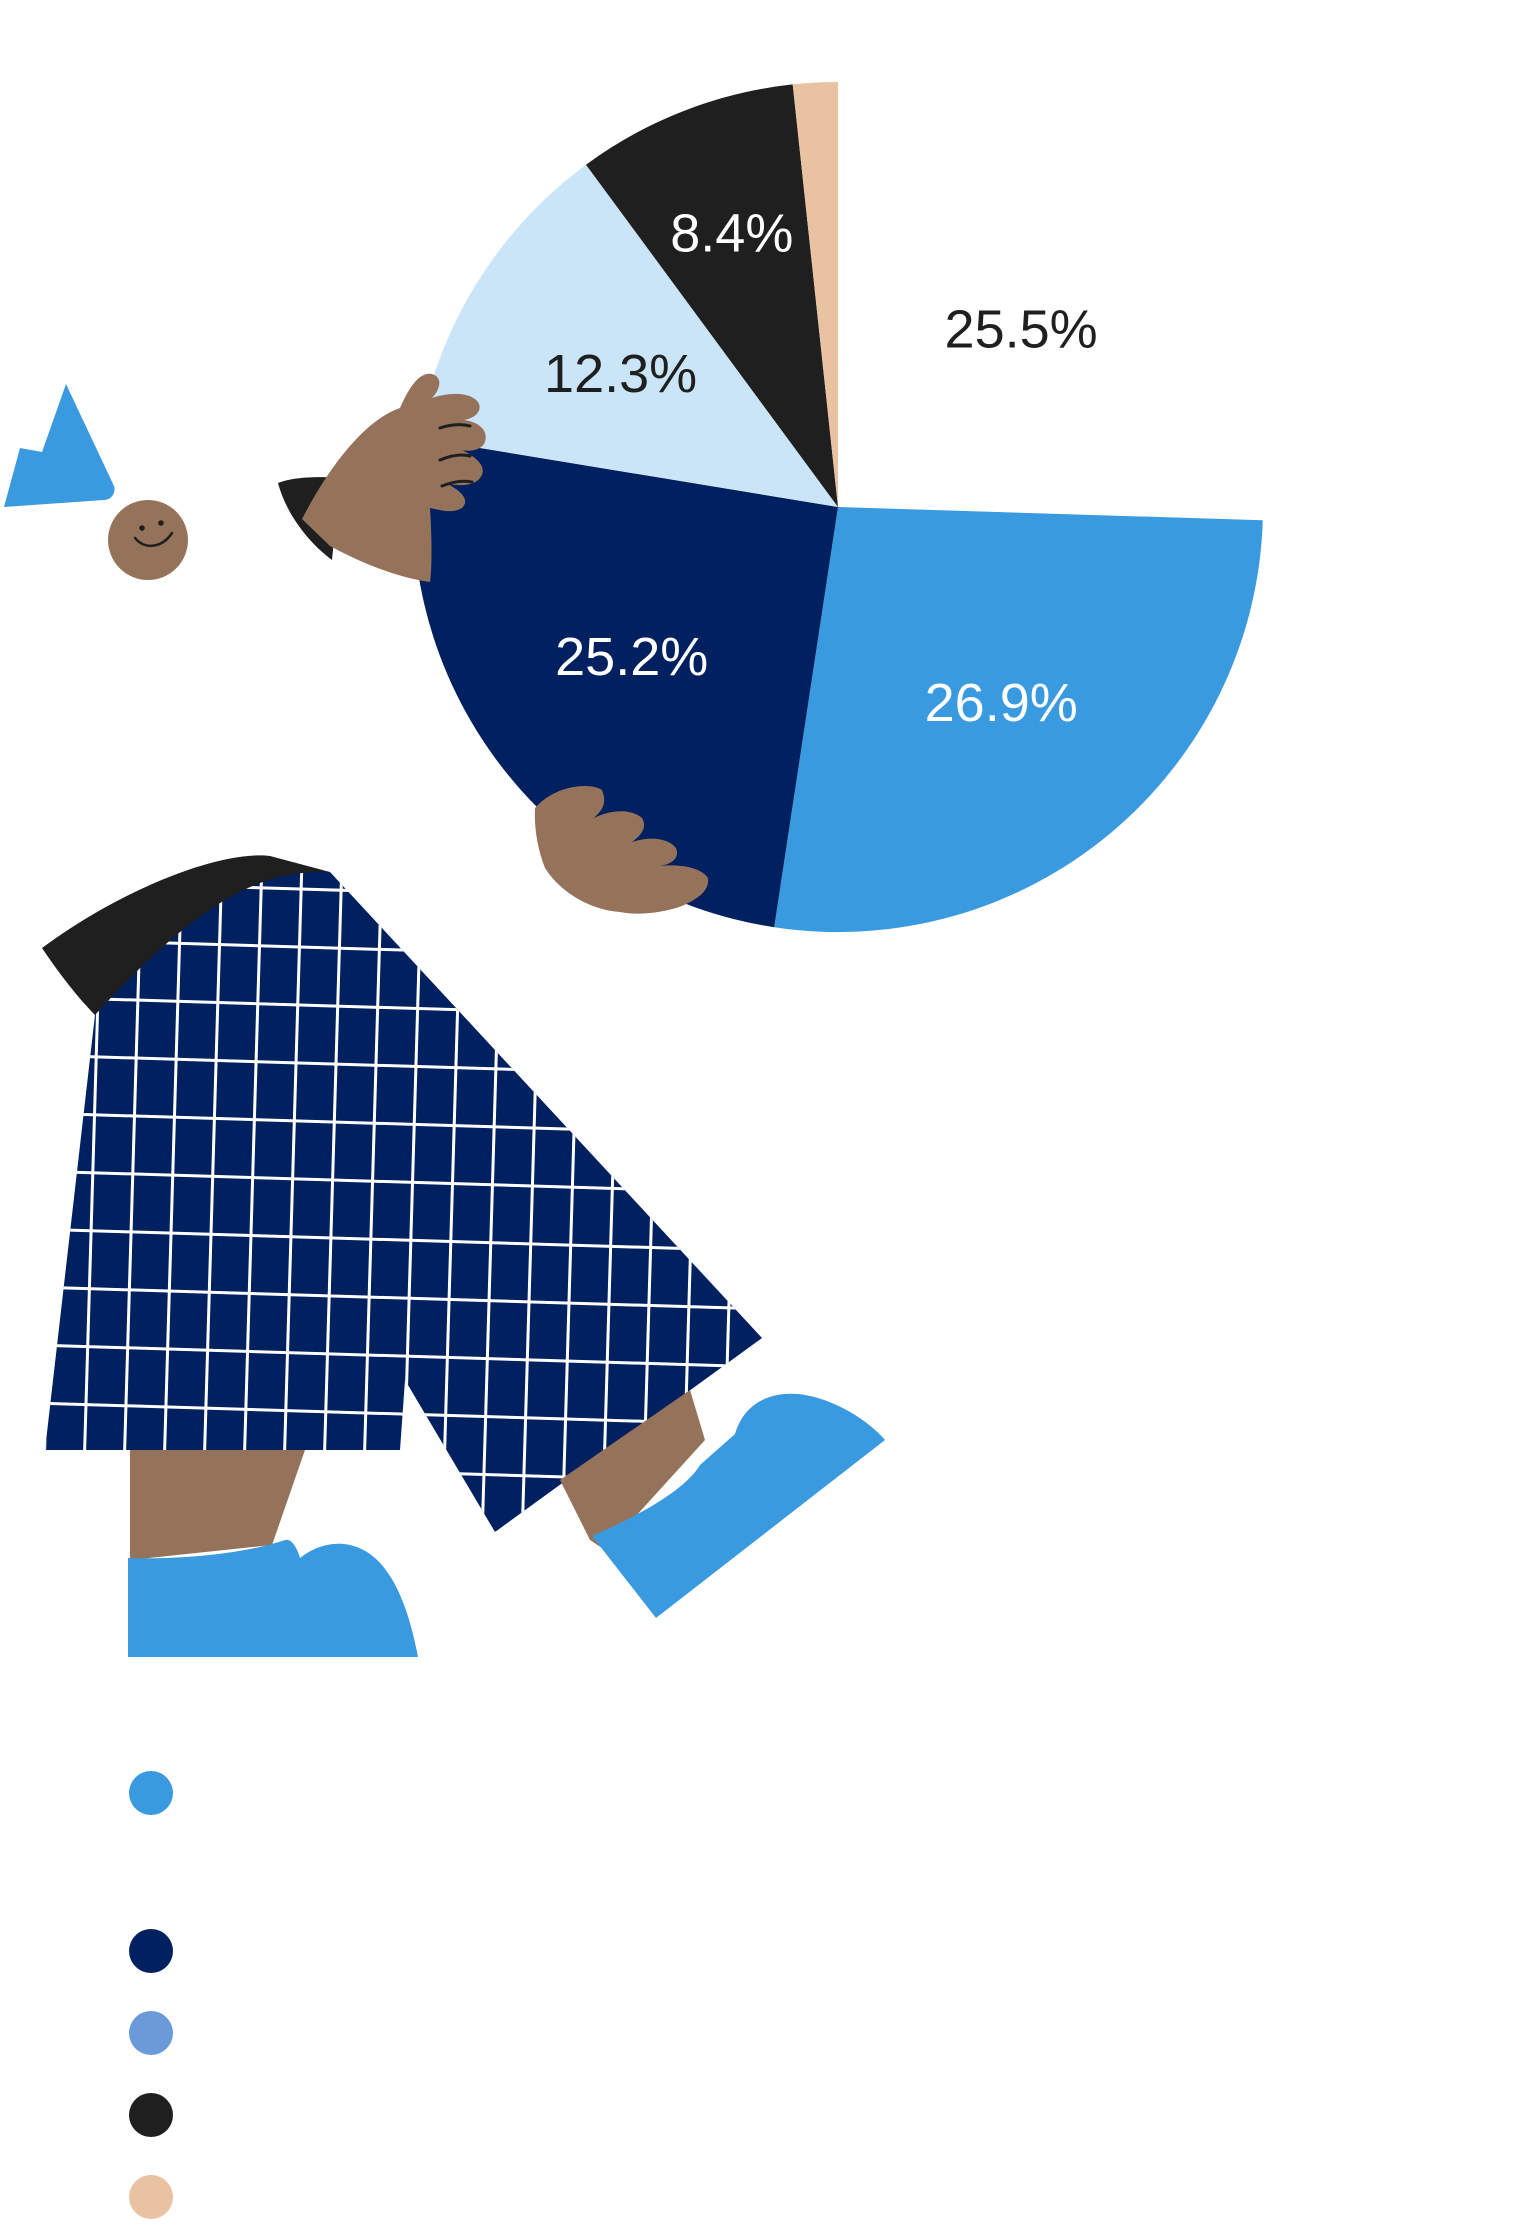  I want to click on slice-percent-label: 26.9%, so click(1001, 703).